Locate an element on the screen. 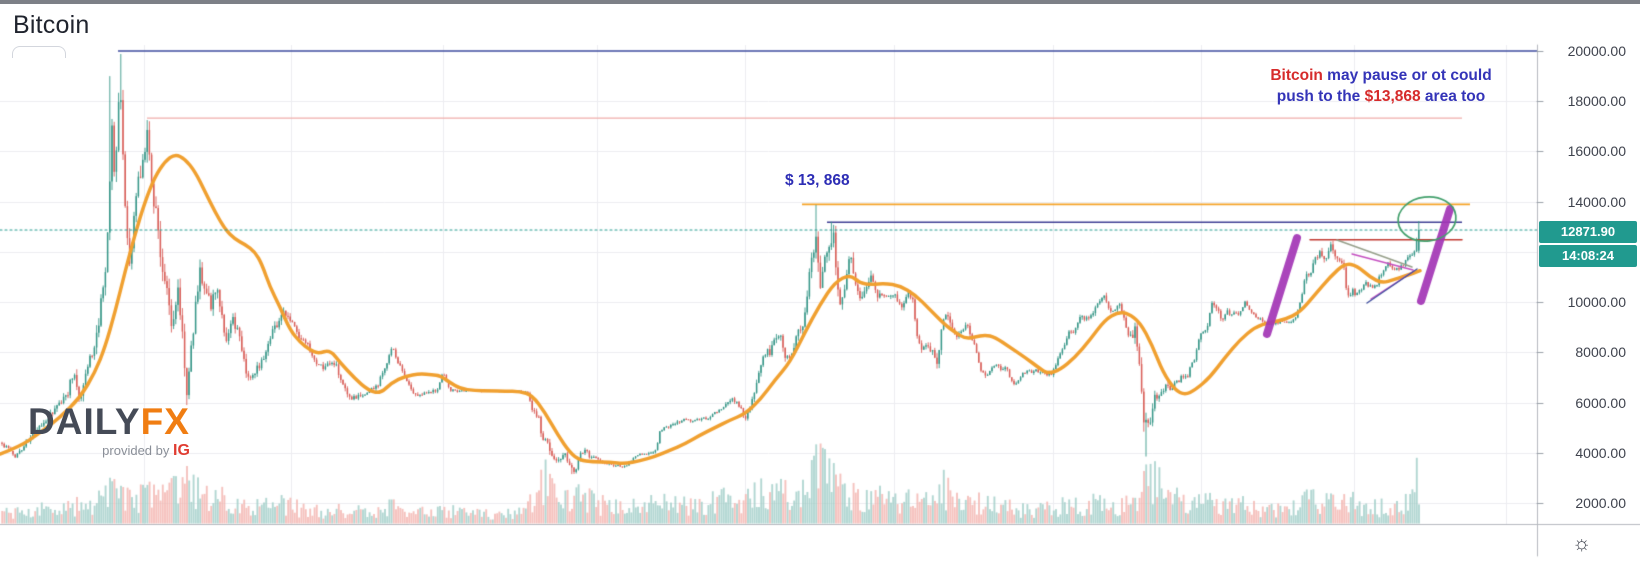 The width and height of the screenshot is (1640, 563). dailyfx-logo: DAILYFX is located at coordinates (109, 422).